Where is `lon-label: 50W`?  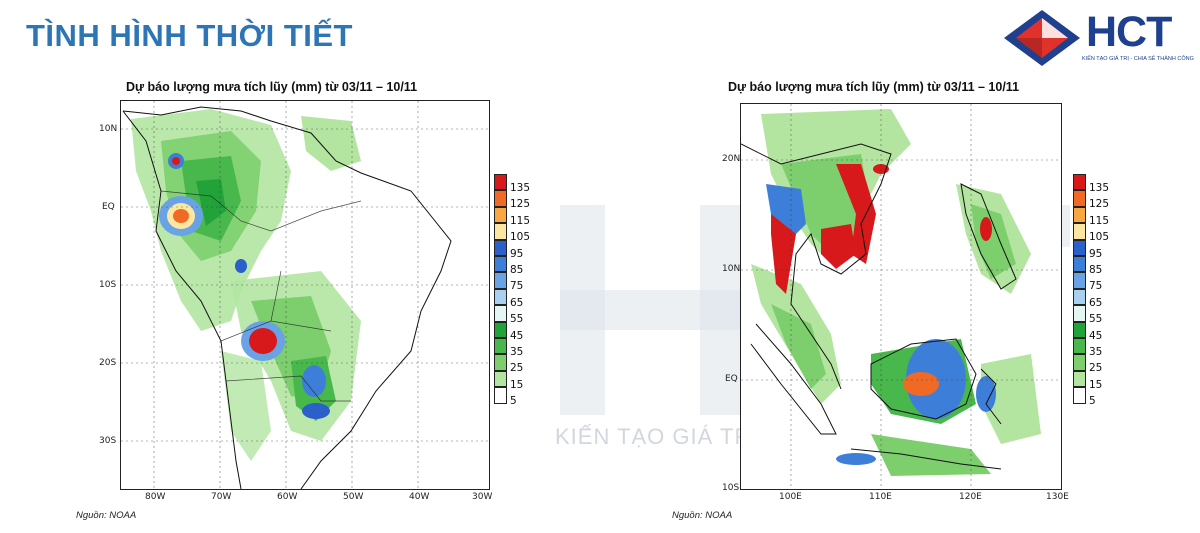 lon-label: 50W is located at coordinates (353, 497).